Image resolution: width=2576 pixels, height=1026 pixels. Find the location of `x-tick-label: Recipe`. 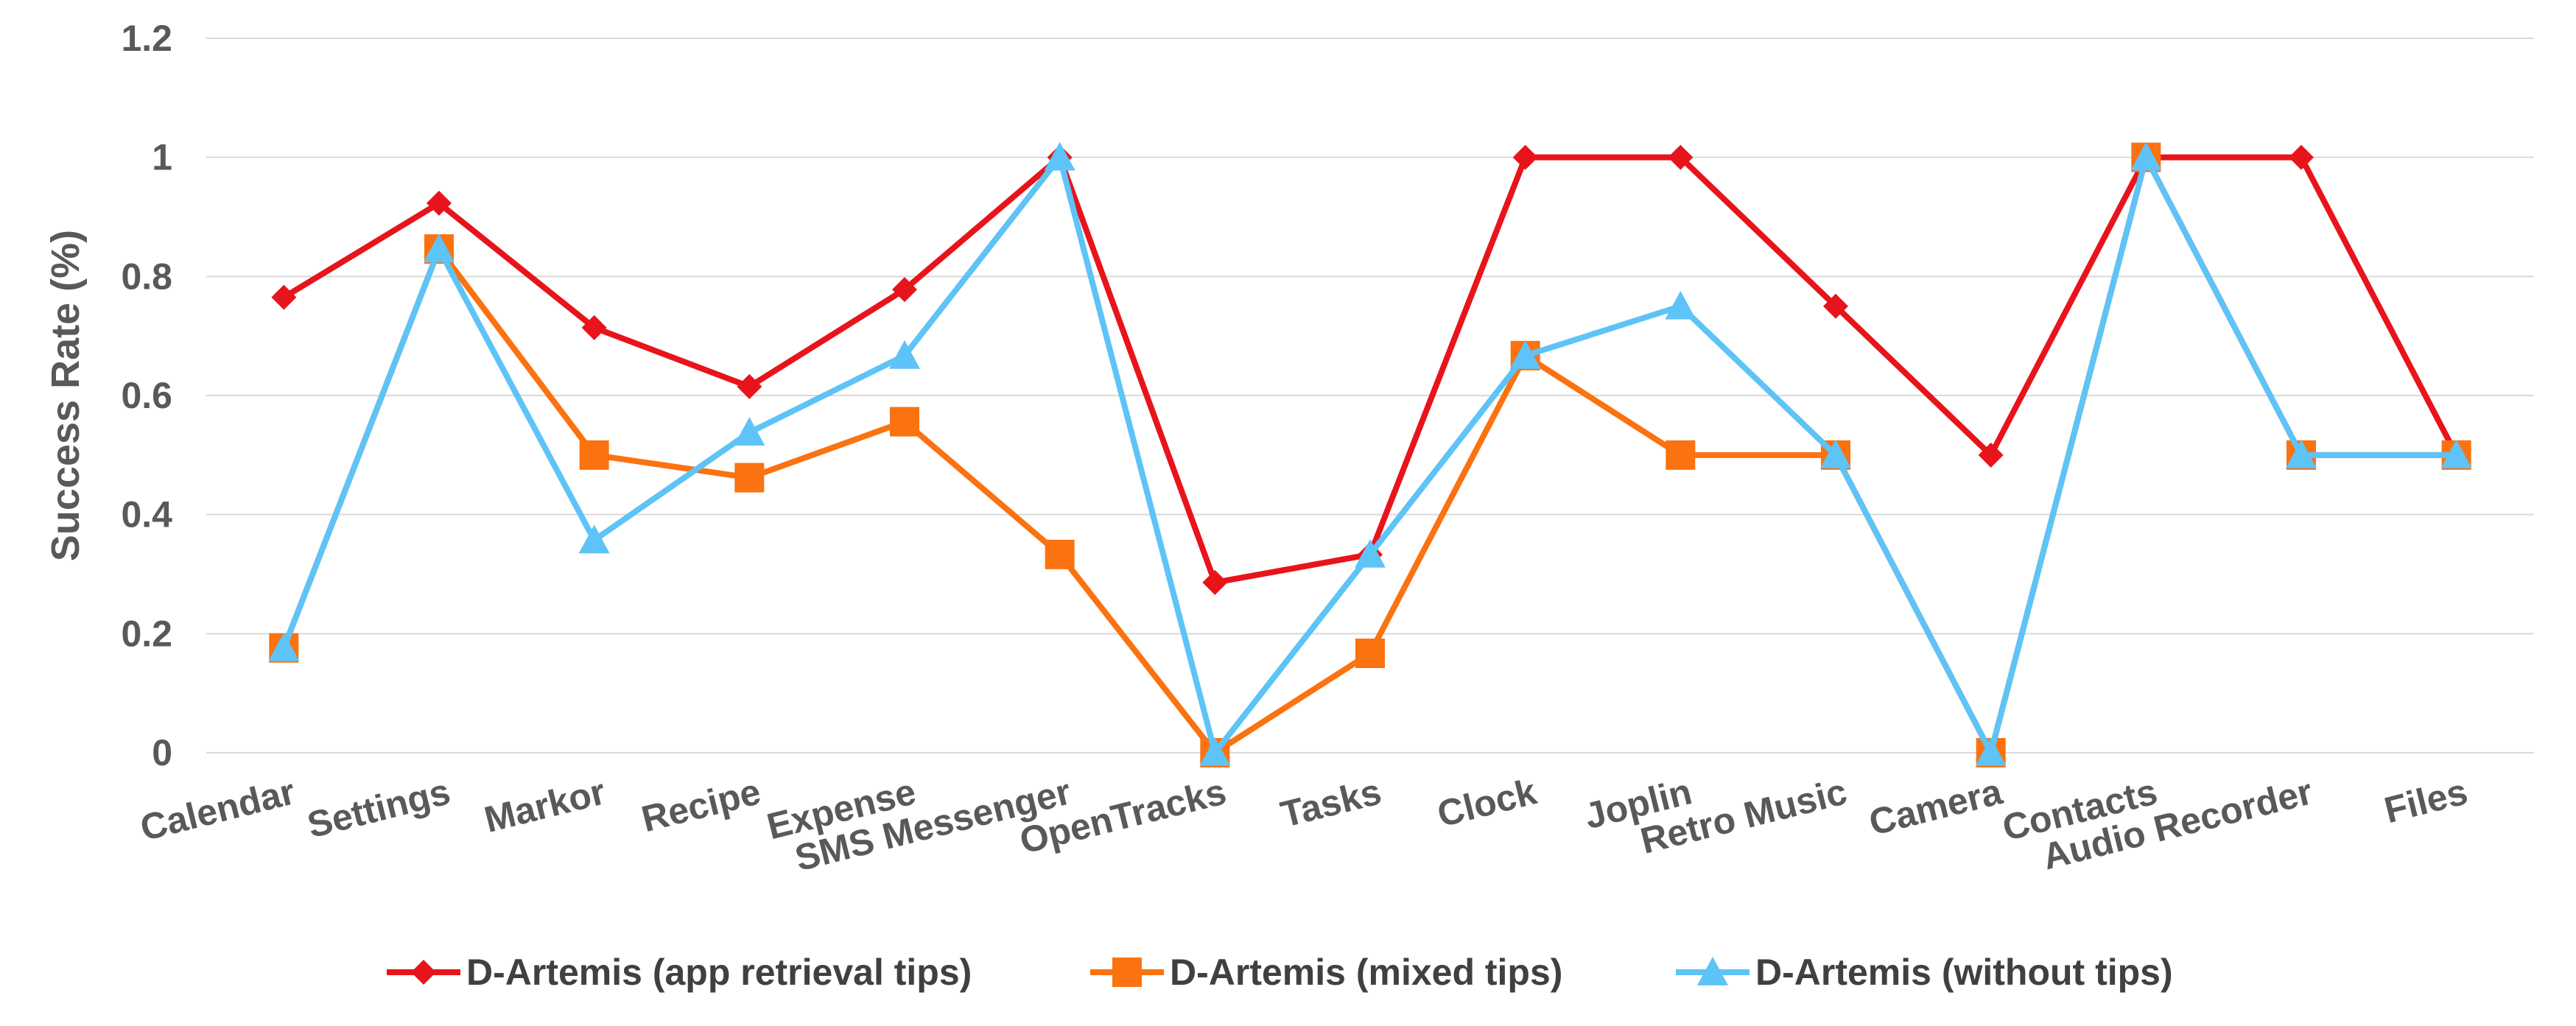

x-tick-label: Recipe is located at coordinates (701, 805).